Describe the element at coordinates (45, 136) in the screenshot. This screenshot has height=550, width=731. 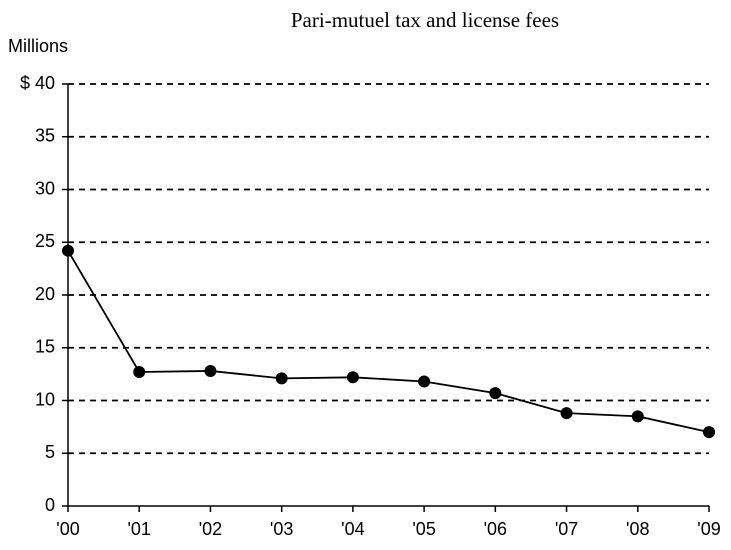
I see `y-tick-label: 35` at that location.